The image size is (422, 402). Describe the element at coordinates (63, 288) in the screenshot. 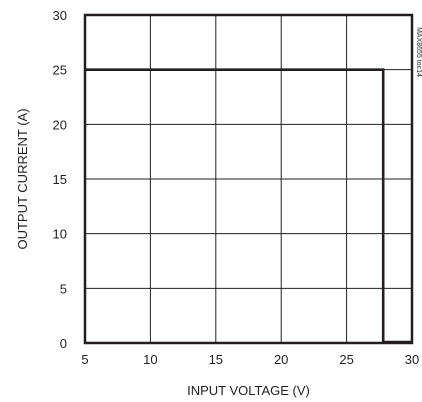

I see `y-tick-label-1: 5` at that location.